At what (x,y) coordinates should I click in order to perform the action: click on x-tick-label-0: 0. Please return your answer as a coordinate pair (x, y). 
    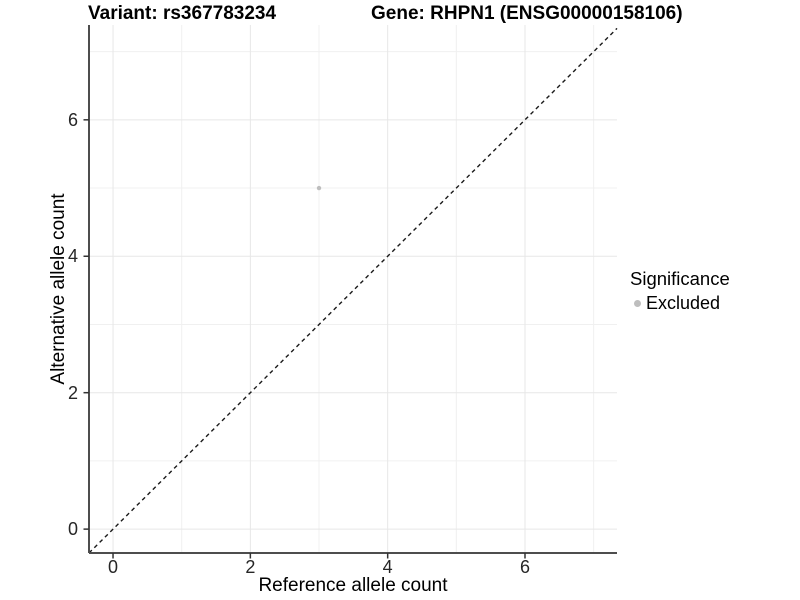
    Looking at the image, I should click on (113, 567).